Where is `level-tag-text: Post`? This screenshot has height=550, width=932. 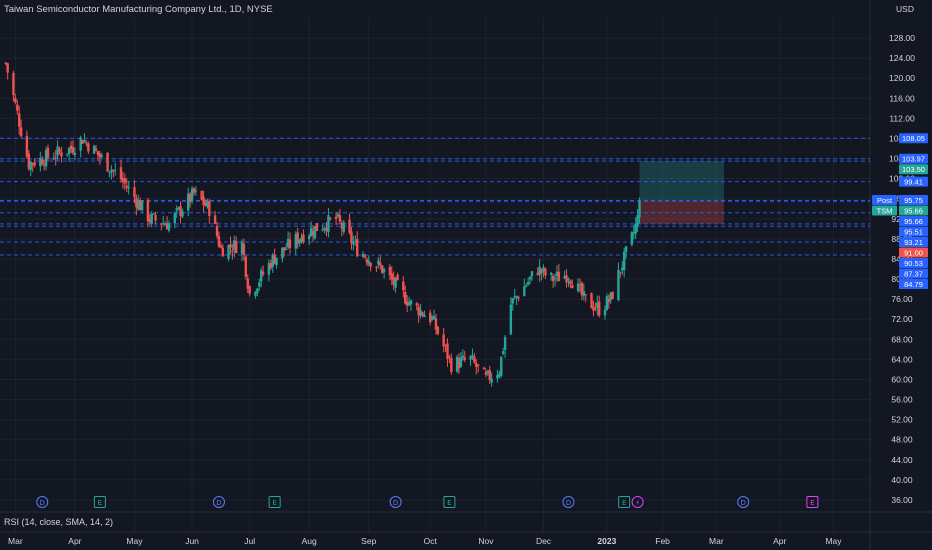 level-tag-text: Post is located at coordinates (885, 200).